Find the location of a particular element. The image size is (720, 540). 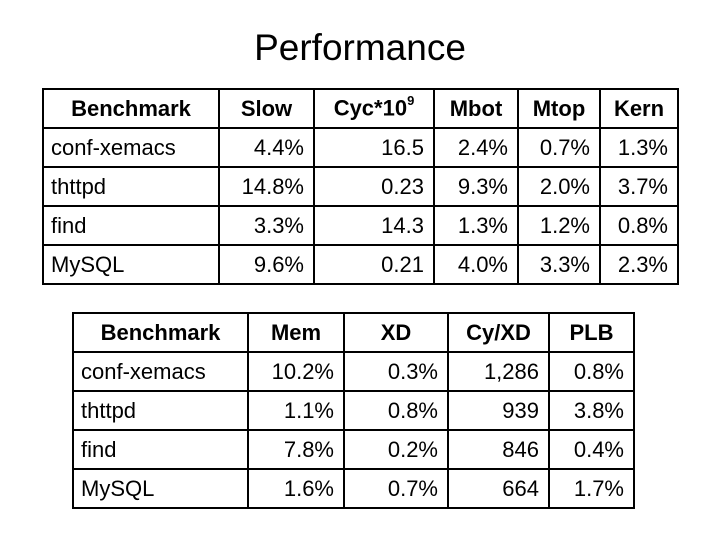

xd-cell: 0.8% is located at coordinates (396, 410).